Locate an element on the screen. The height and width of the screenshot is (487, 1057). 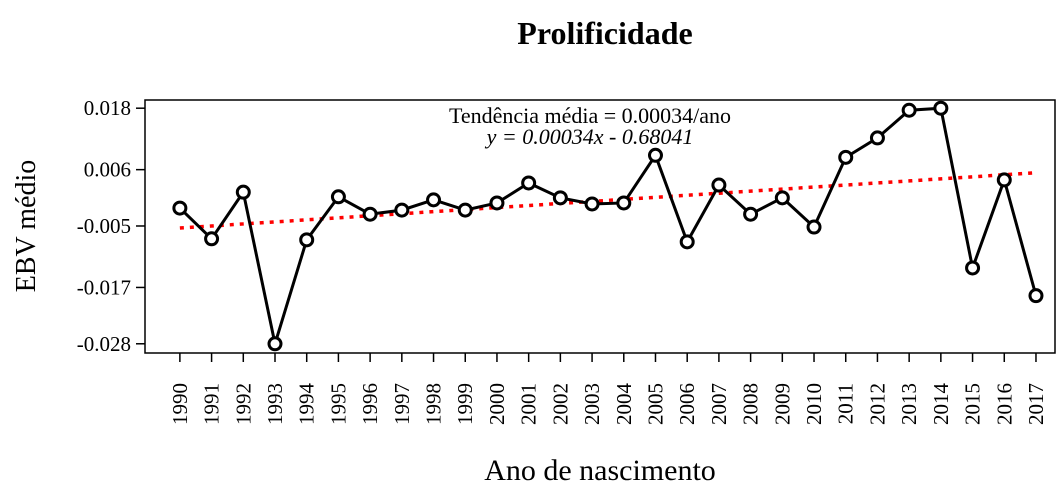
x-tick-label: 2006 is located at coordinates (687, 404).